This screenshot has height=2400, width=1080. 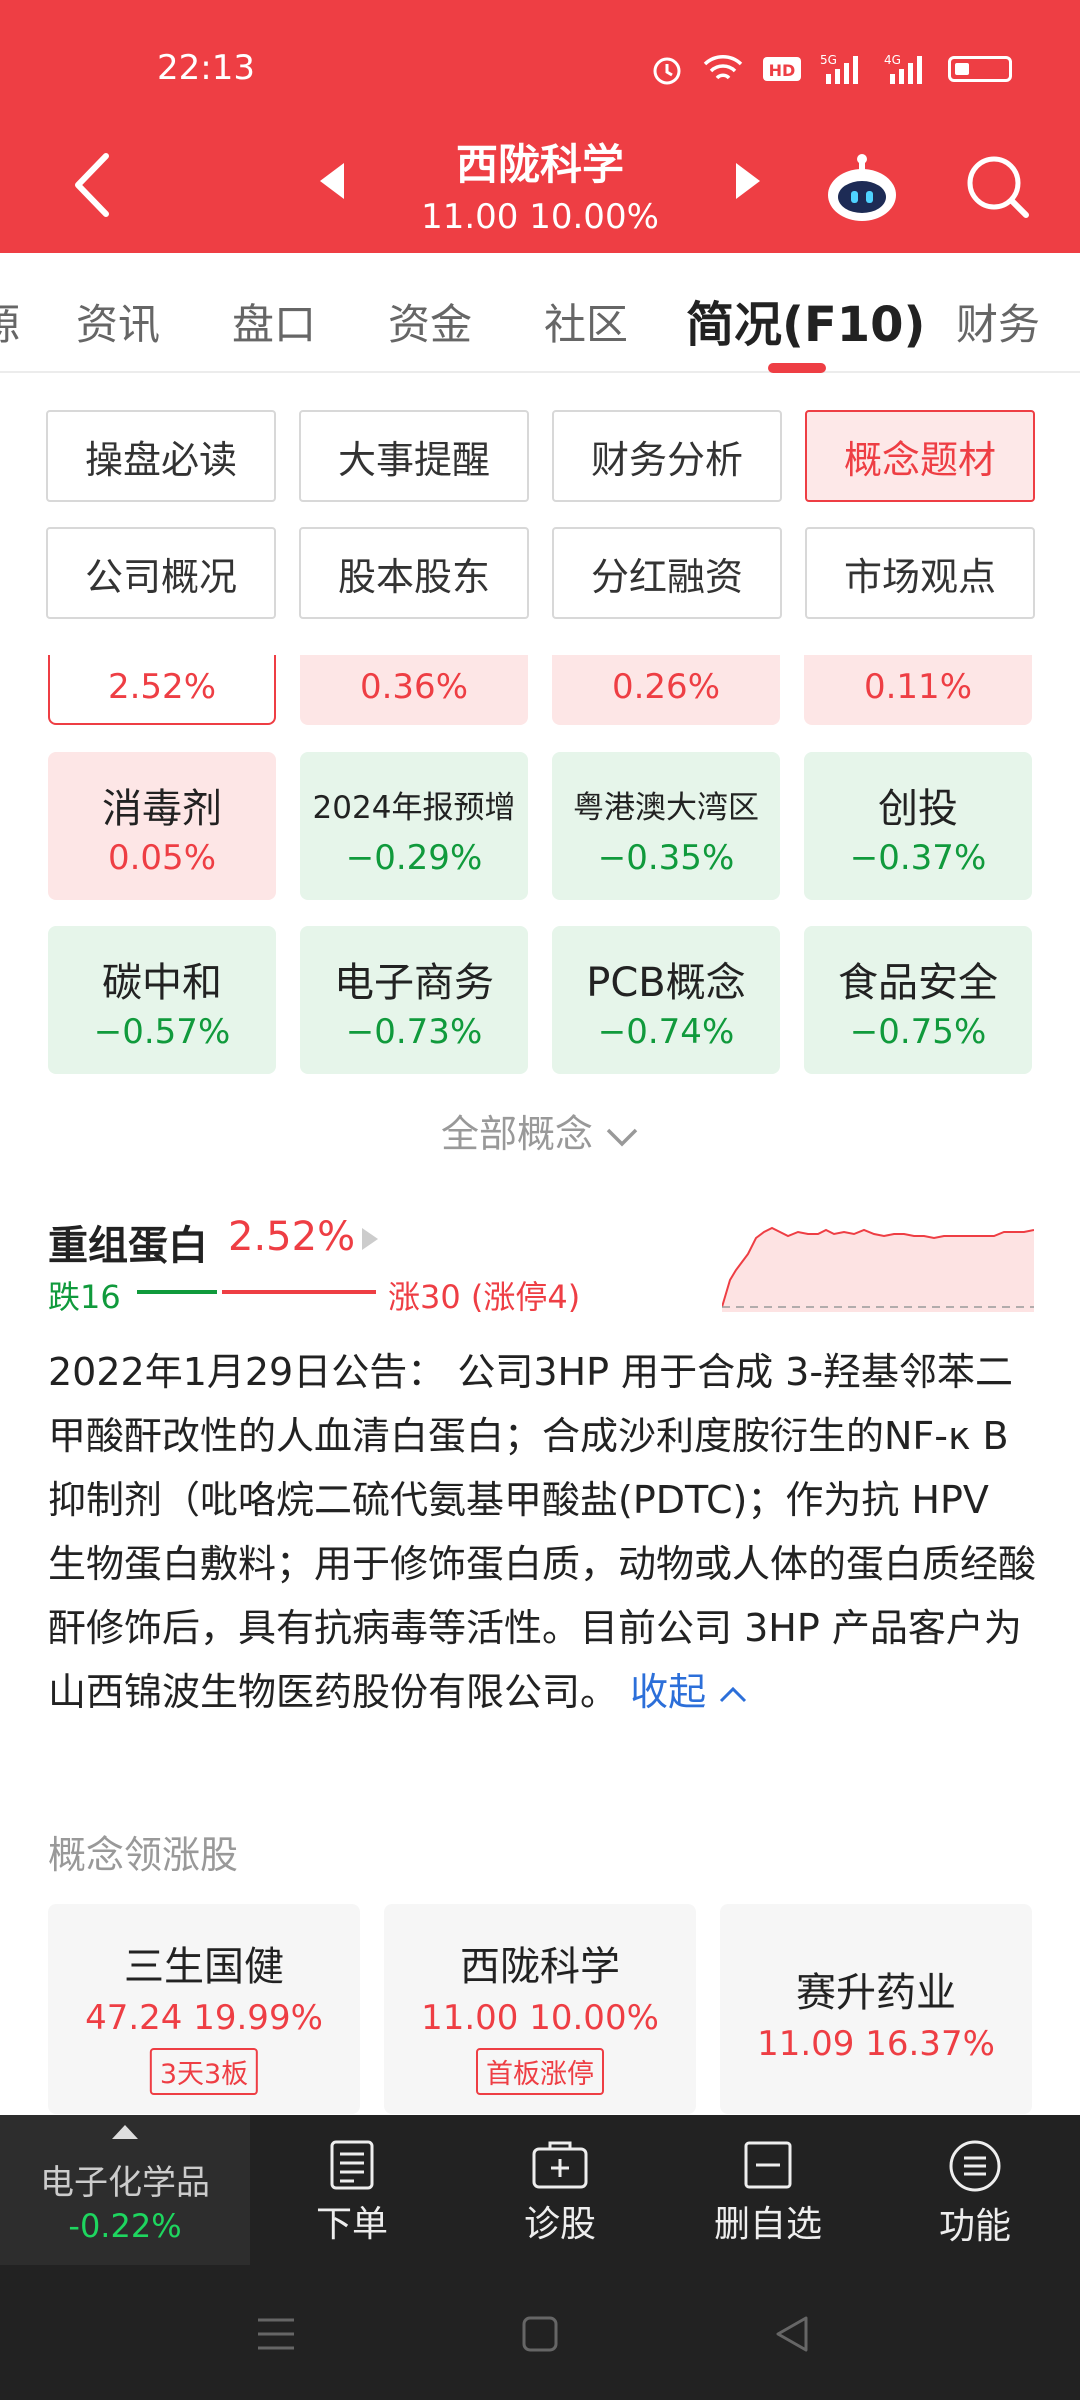 What do you see at coordinates (125, 2132) in the screenshot?
I see `caret-up-icon` at bounding box center [125, 2132].